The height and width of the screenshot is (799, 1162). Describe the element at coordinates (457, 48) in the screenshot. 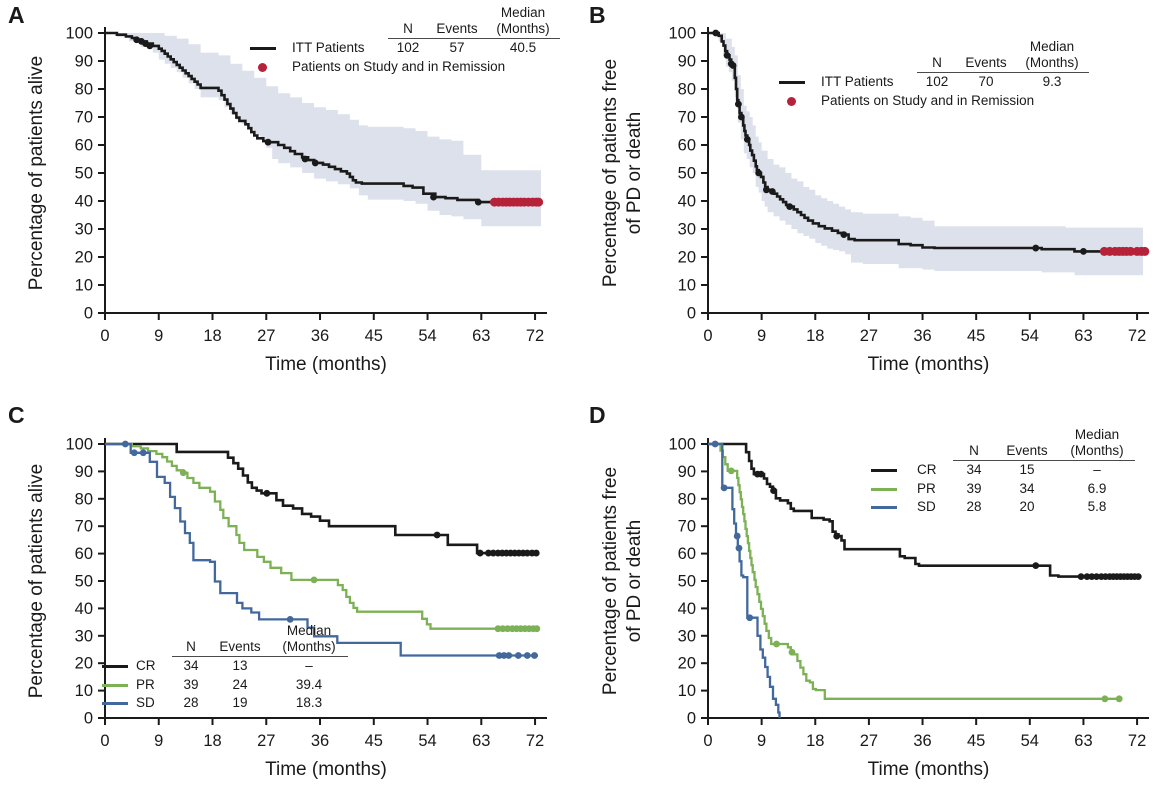

I see `legend-events-value: 57` at that location.